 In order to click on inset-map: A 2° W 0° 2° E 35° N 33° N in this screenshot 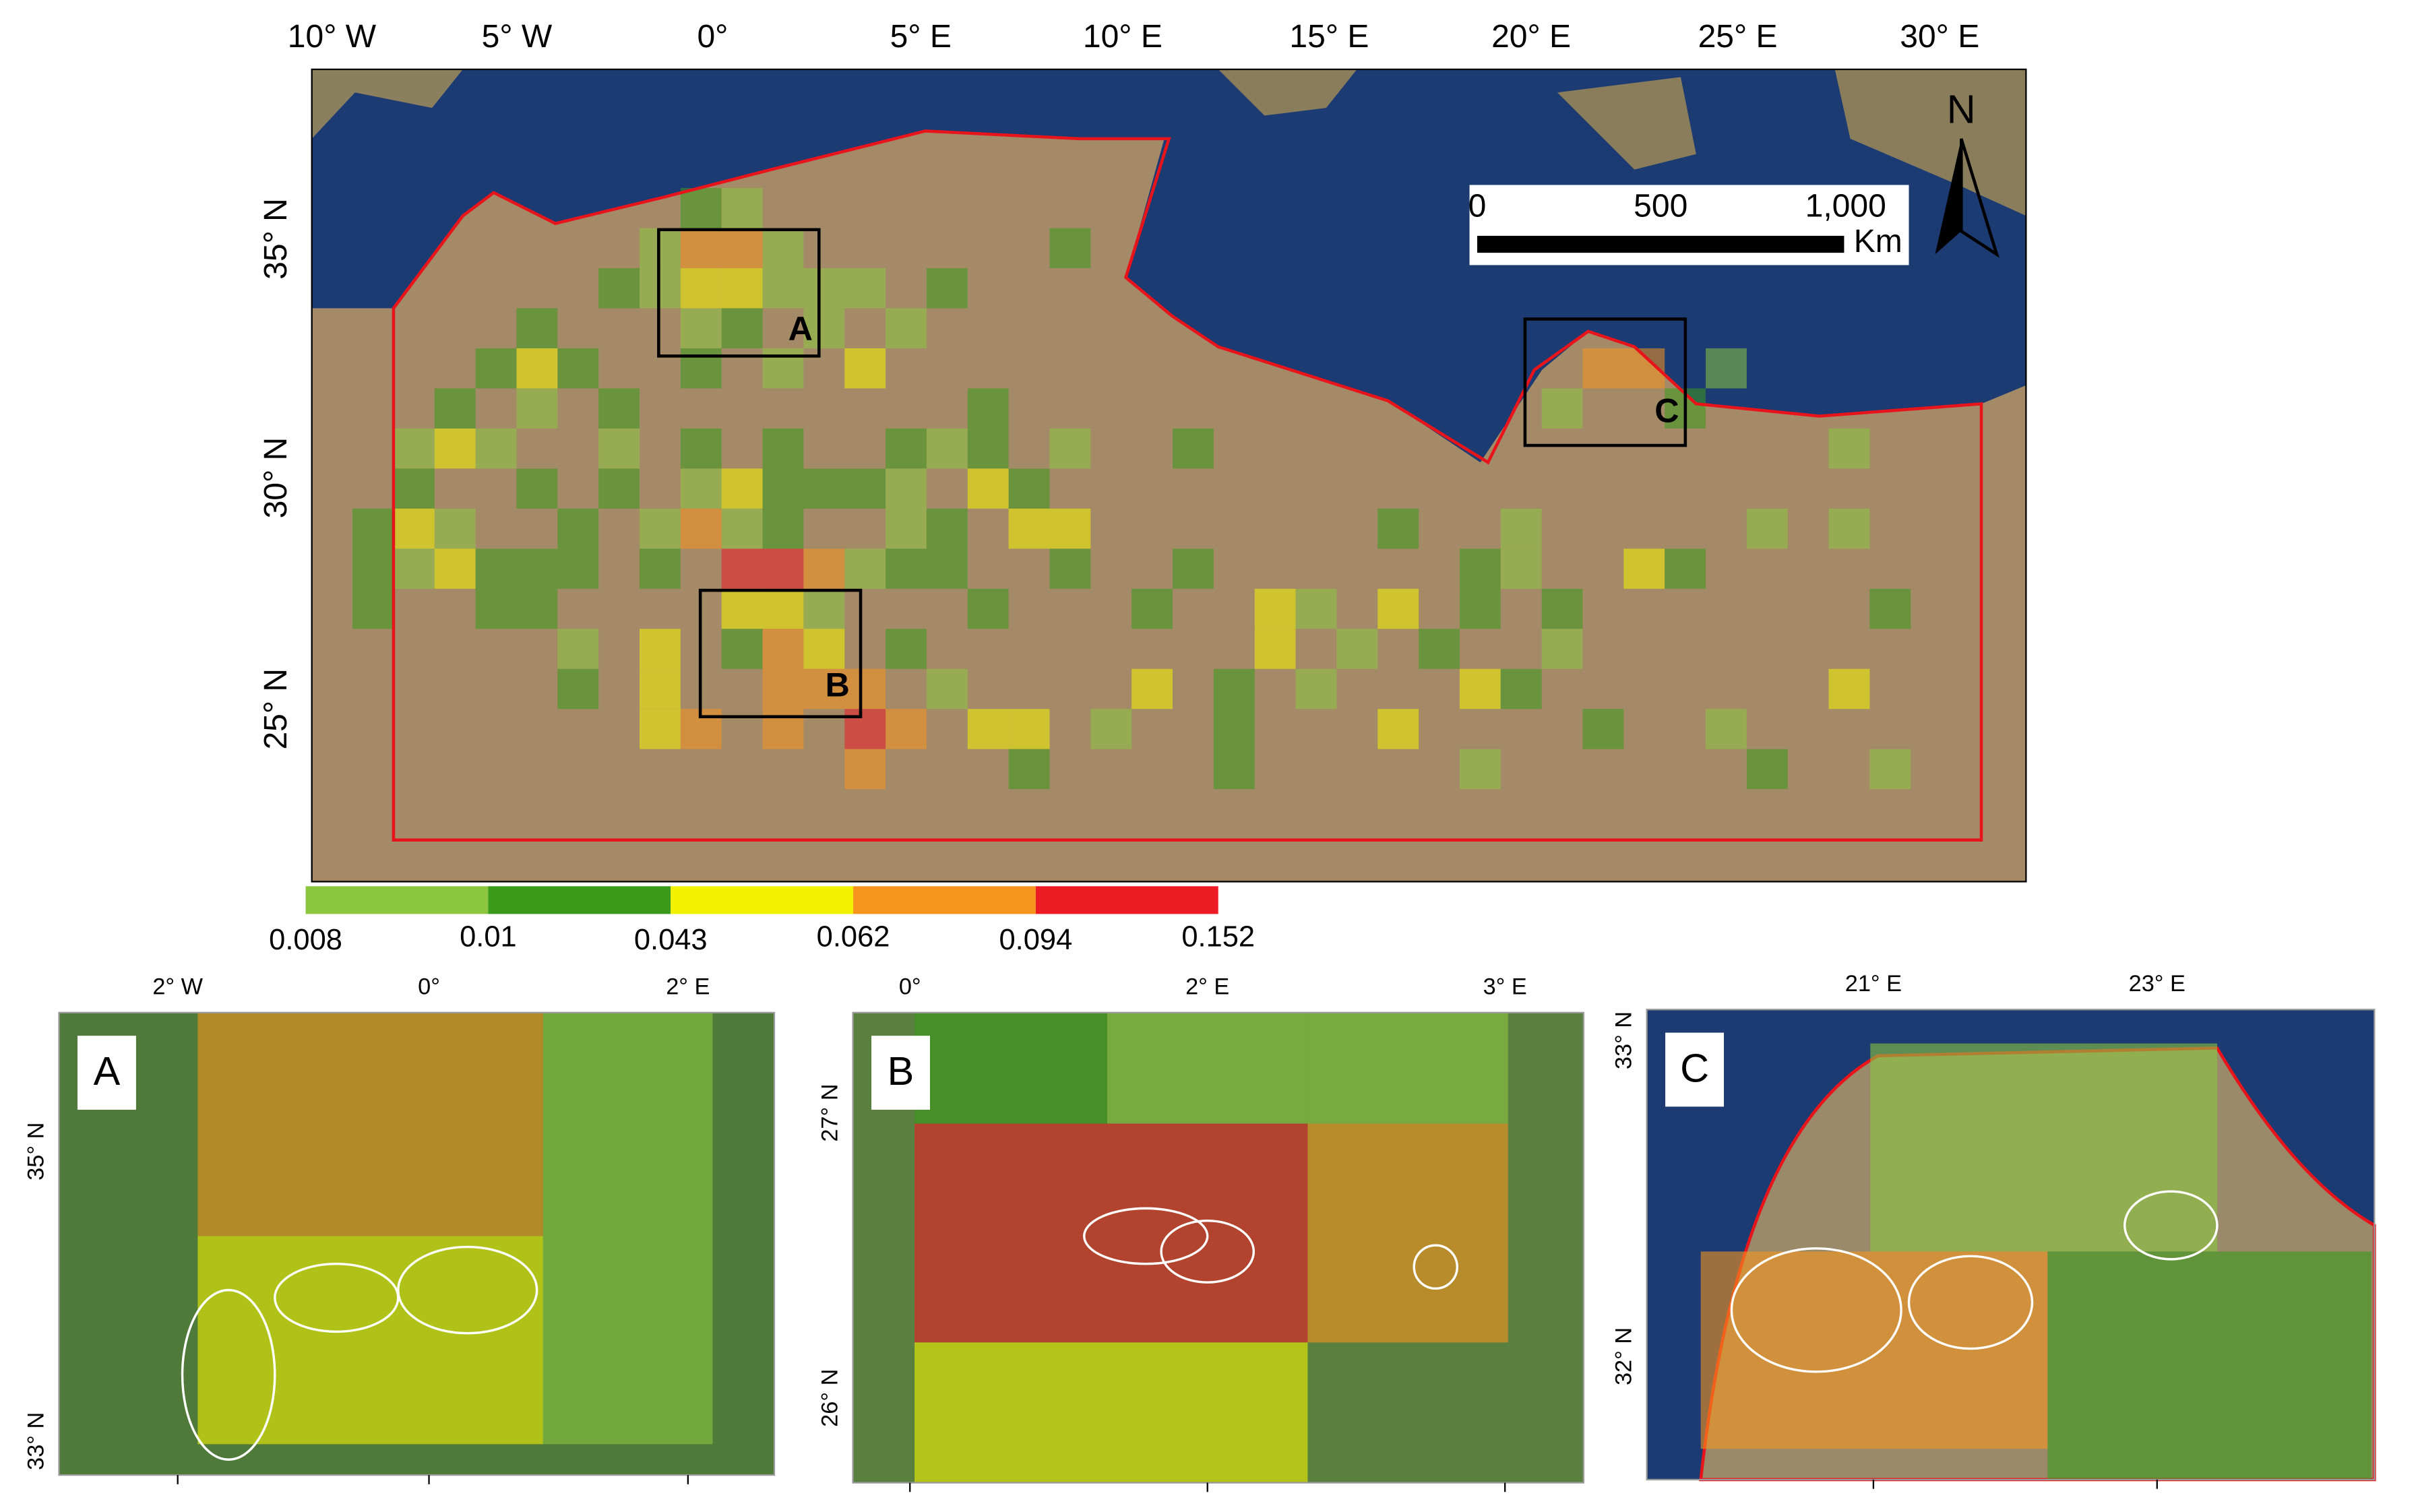, I will do `click(400, 1229)`.